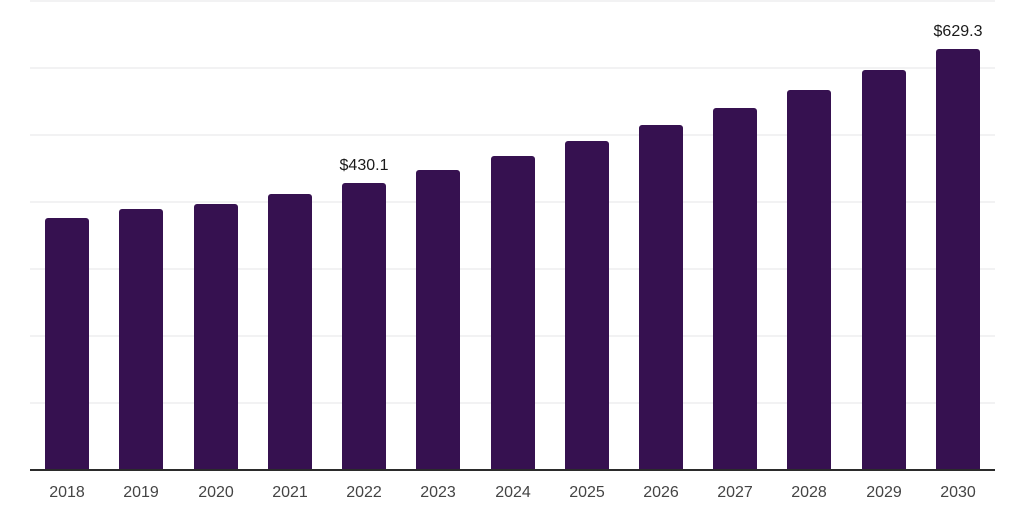 The height and width of the screenshot is (512, 1024). Describe the element at coordinates (141, 339) in the screenshot. I see `bar-2019` at that location.